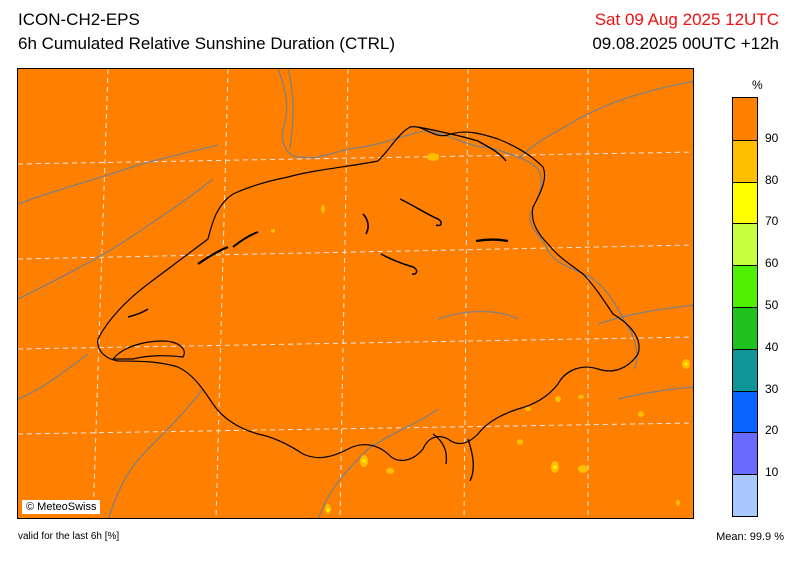 The height and width of the screenshot is (561, 800). What do you see at coordinates (79, 19) in the screenshot?
I see `model-title: ICON-CH2-EPS` at bounding box center [79, 19].